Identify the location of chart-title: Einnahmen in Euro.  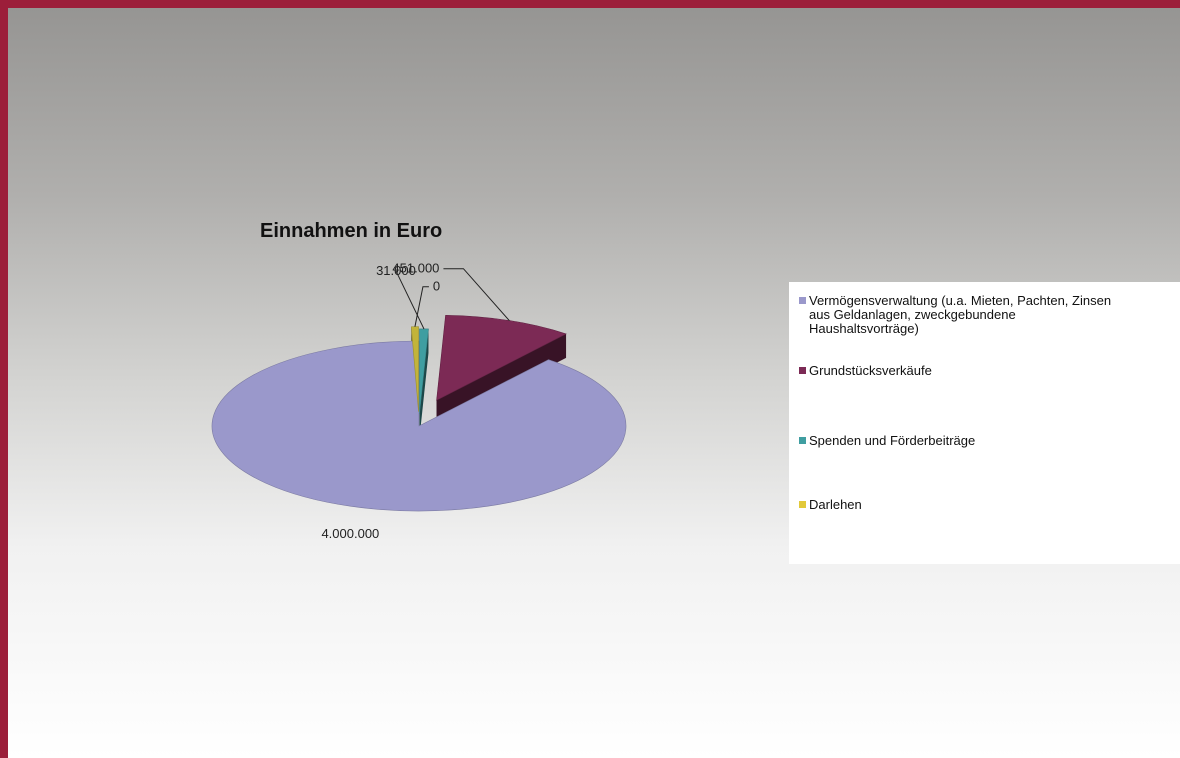
(351, 231).